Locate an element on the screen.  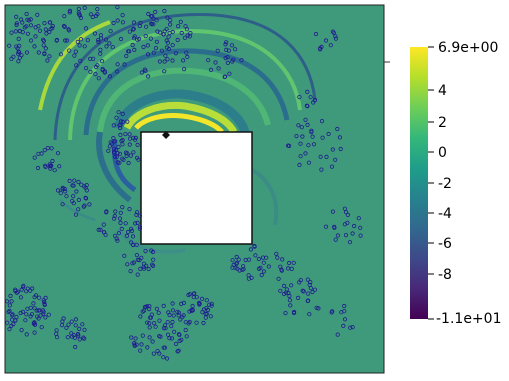
colorbar: 6.9e+00 4 2 0 -2 -4 -6 -8 -1.1e+01 is located at coordinates (455, 183).